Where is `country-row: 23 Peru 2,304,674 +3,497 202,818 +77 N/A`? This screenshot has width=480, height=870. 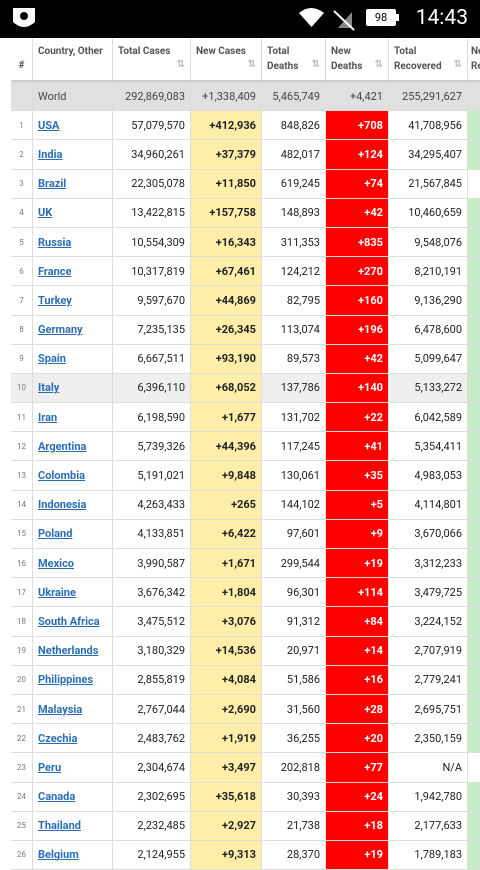
country-row: 23 Peru 2,304,674 +3,497 202,818 +77 N/A is located at coordinates (245, 768).